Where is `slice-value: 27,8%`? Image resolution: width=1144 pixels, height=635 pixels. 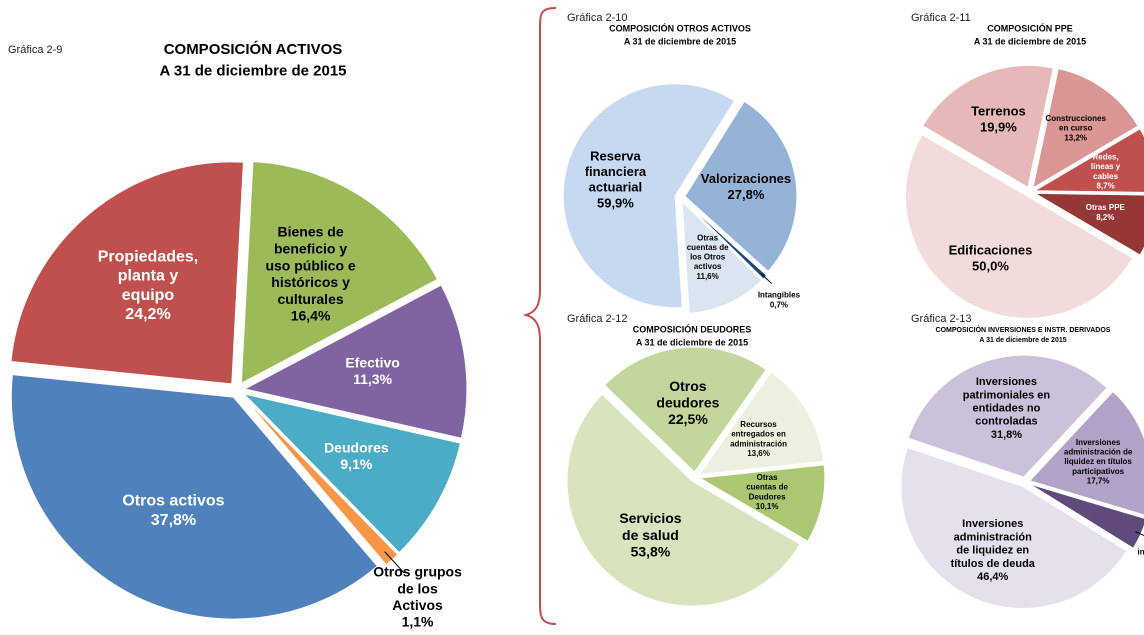 slice-value: 27,8% is located at coordinates (746, 194).